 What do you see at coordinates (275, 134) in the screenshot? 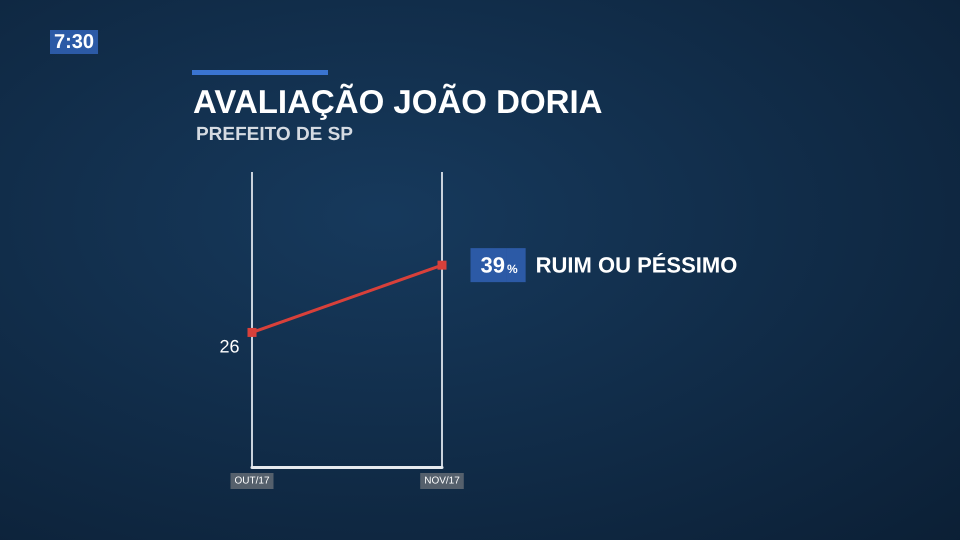
I see `chart-subtitle: PREFEITO DE SP` at bounding box center [275, 134].